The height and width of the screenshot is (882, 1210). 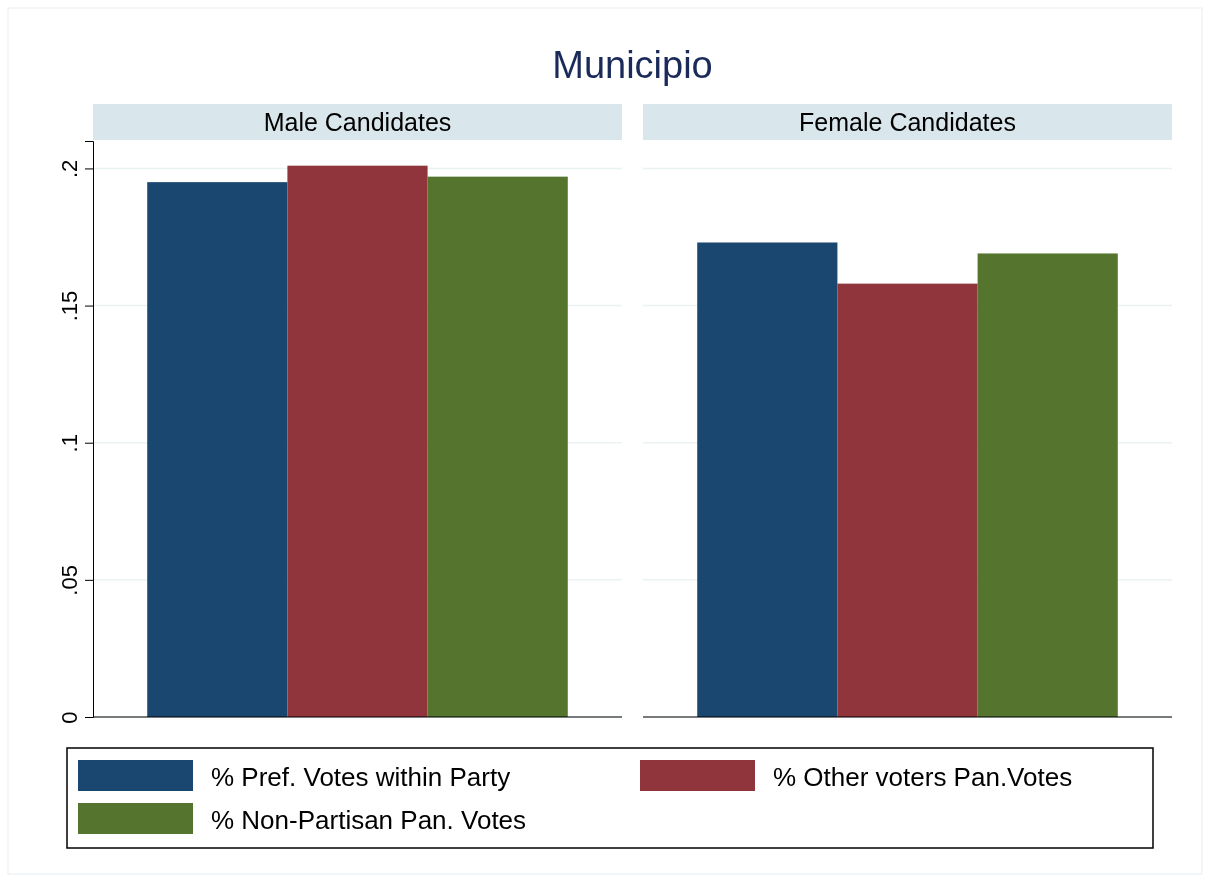 I want to click on y-tick-label: .2, so click(x=69, y=169).